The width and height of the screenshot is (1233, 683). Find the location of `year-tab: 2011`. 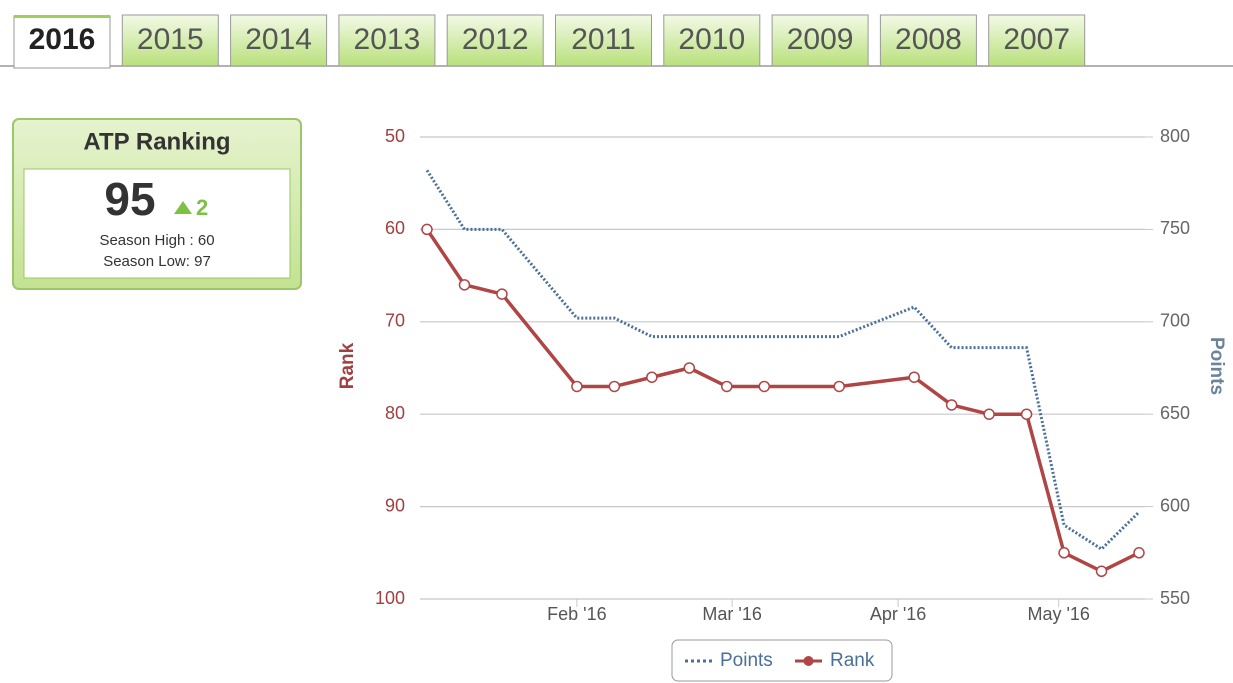

year-tab: 2011 is located at coordinates (603, 40).